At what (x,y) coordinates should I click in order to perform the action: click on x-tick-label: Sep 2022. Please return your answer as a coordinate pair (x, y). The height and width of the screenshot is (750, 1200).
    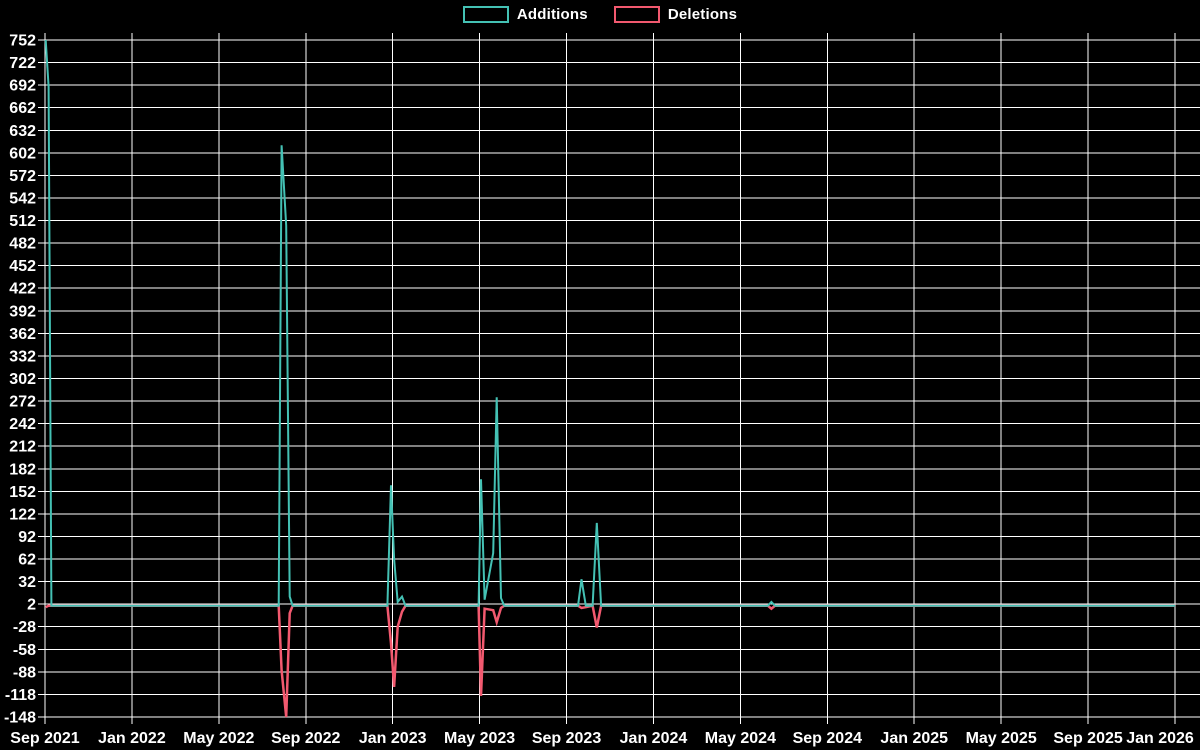
    Looking at the image, I should click on (305, 738).